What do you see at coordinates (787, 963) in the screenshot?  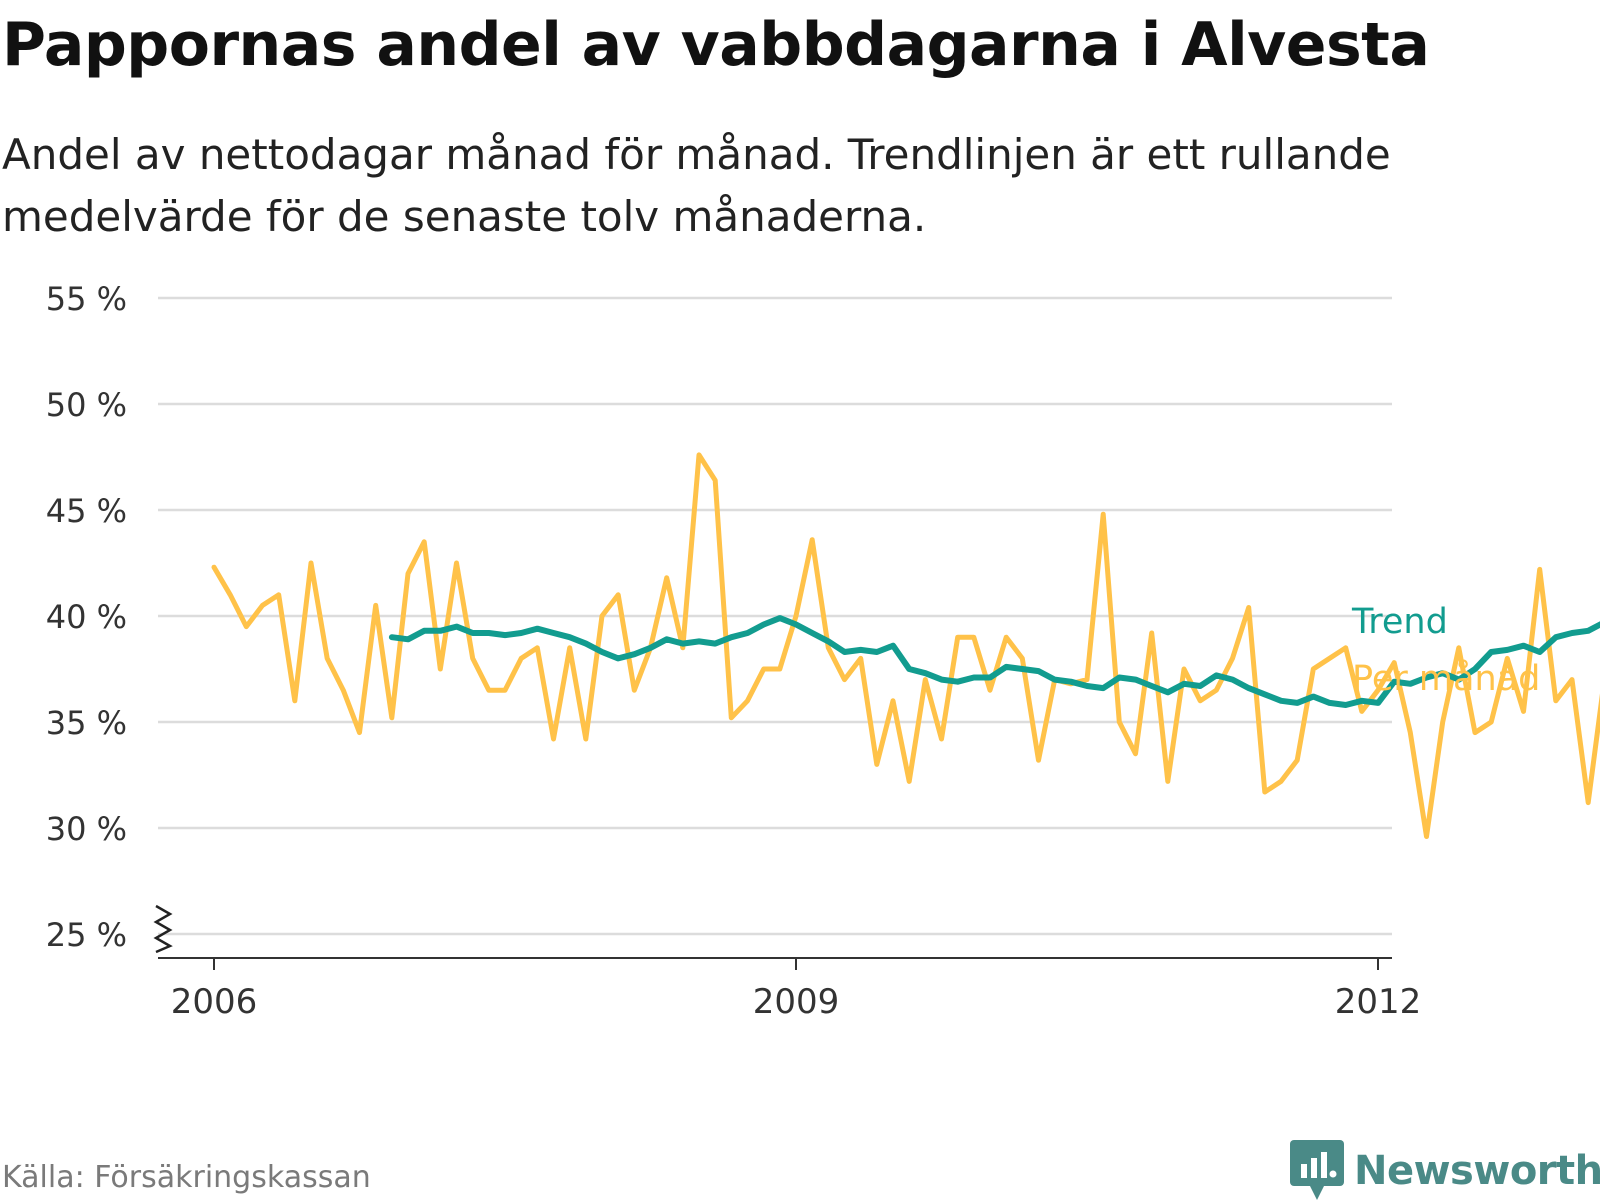 I see `x-axis: 2006200920122015201820212023` at bounding box center [787, 963].